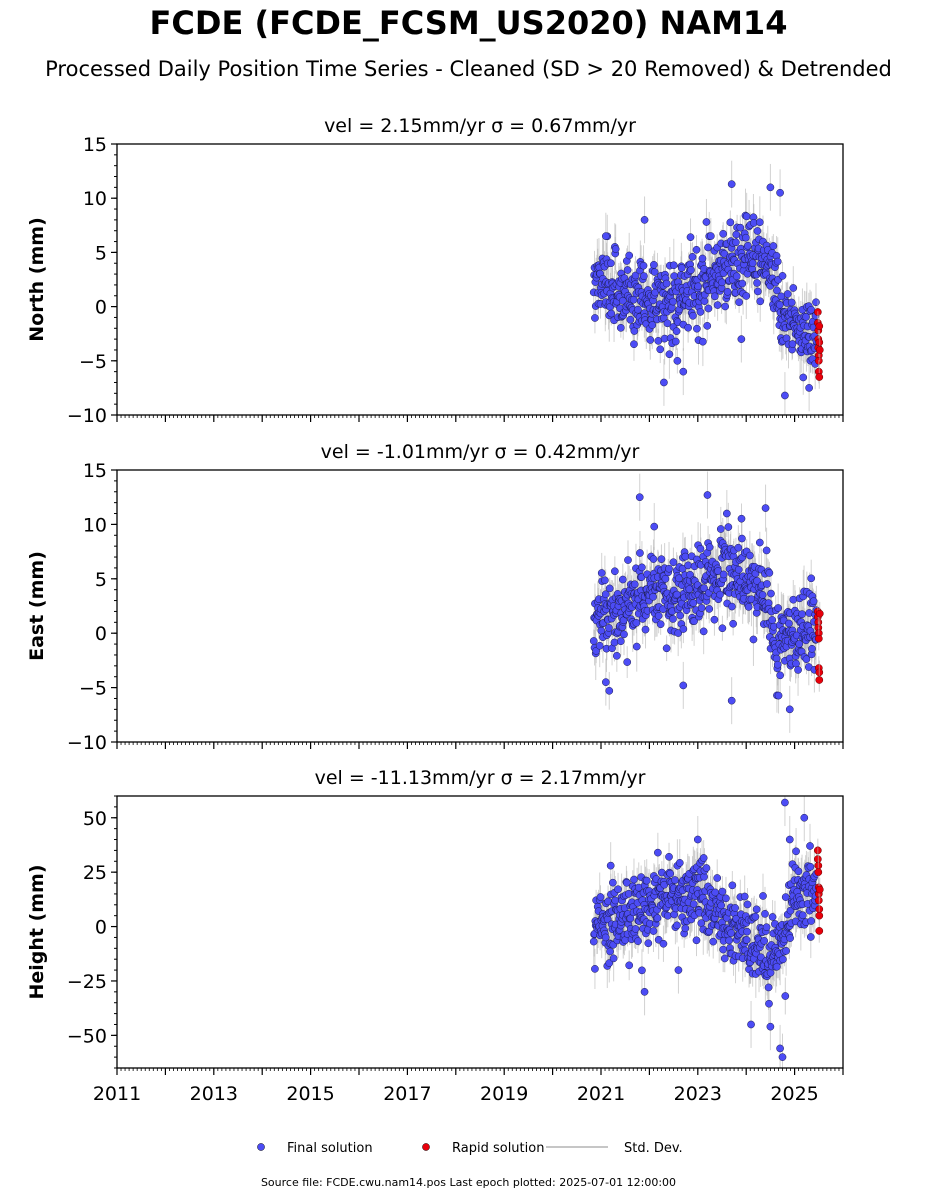 Image resolution: width=937 pixels, height=1200 pixels. Describe the element at coordinates (601, 1094) in the screenshot. I see `x-tick-label: 2021` at that location.